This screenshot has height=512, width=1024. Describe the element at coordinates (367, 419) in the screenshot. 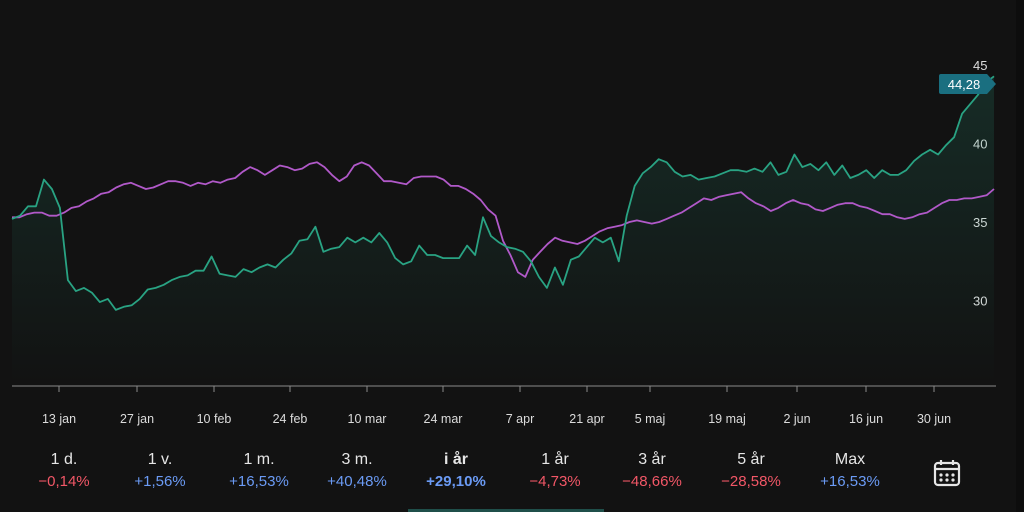

I see `x-tick-label: 10 mar` at that location.